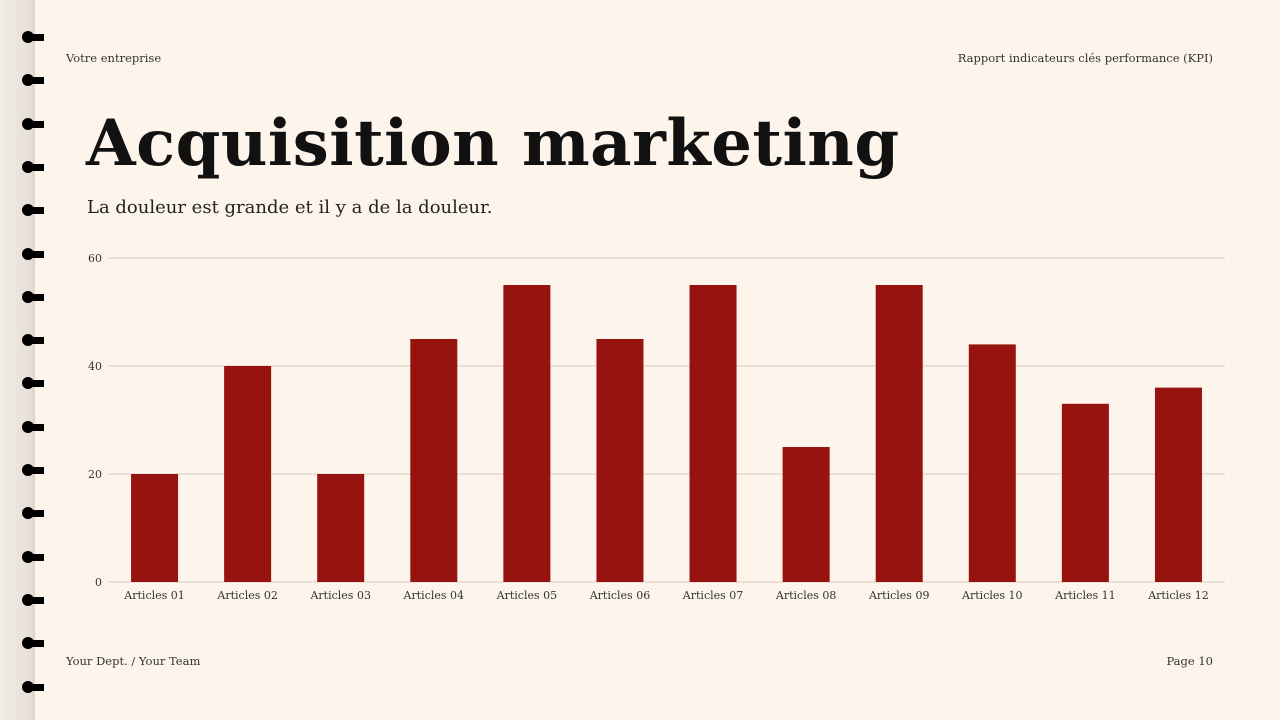 This screenshot has width=1280, height=720. I want to click on x-tick-label: Articles 06, so click(619, 595).